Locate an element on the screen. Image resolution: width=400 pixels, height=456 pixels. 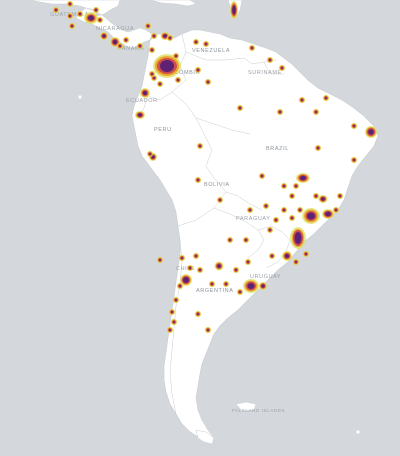
label-argentina: ARGENTINA is located at coordinates (215, 291).